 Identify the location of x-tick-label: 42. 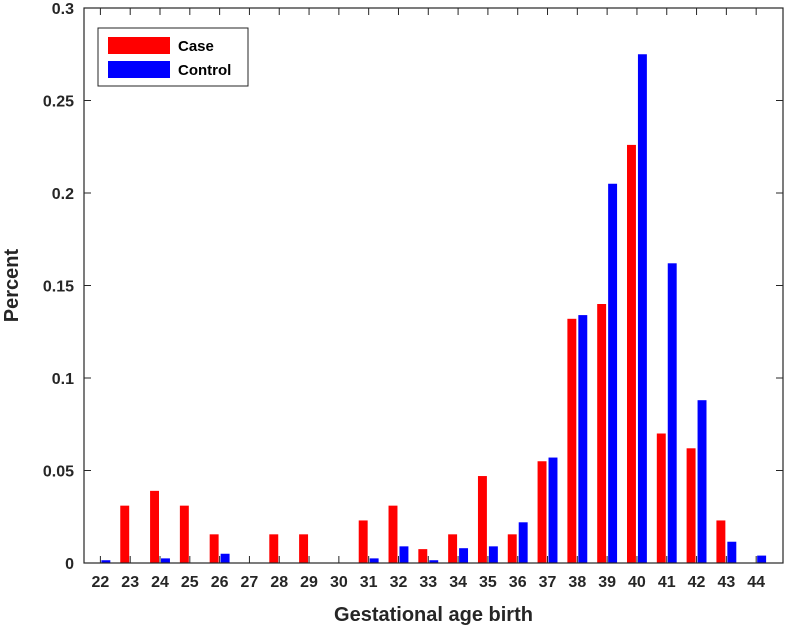
(697, 582).